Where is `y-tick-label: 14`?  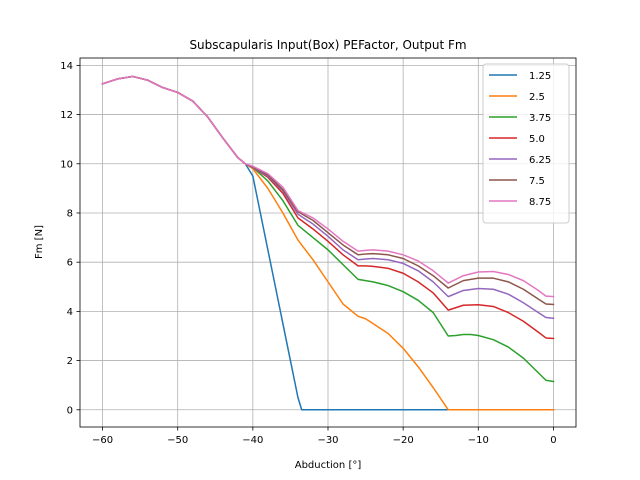 y-tick-label: 14 is located at coordinates (66, 66).